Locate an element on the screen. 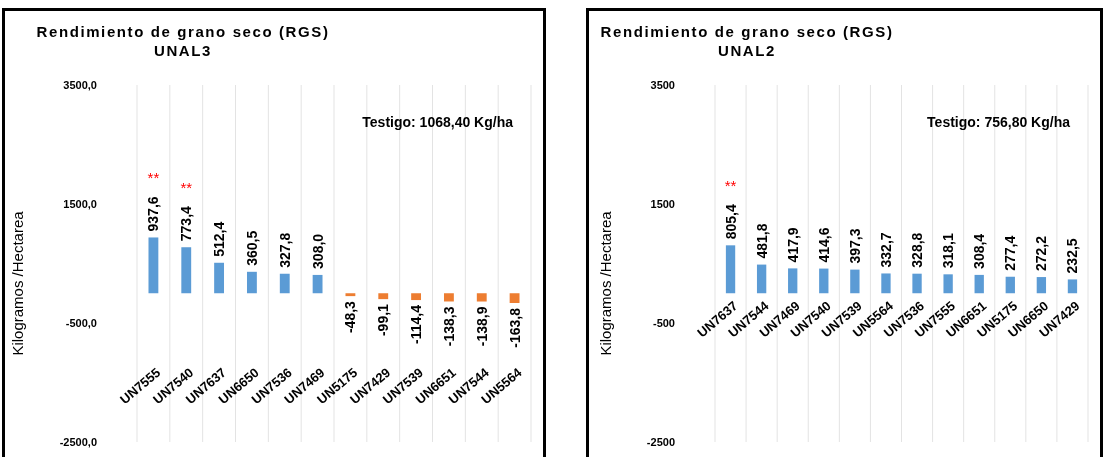  data-label: 318,1 is located at coordinates (948, 251).